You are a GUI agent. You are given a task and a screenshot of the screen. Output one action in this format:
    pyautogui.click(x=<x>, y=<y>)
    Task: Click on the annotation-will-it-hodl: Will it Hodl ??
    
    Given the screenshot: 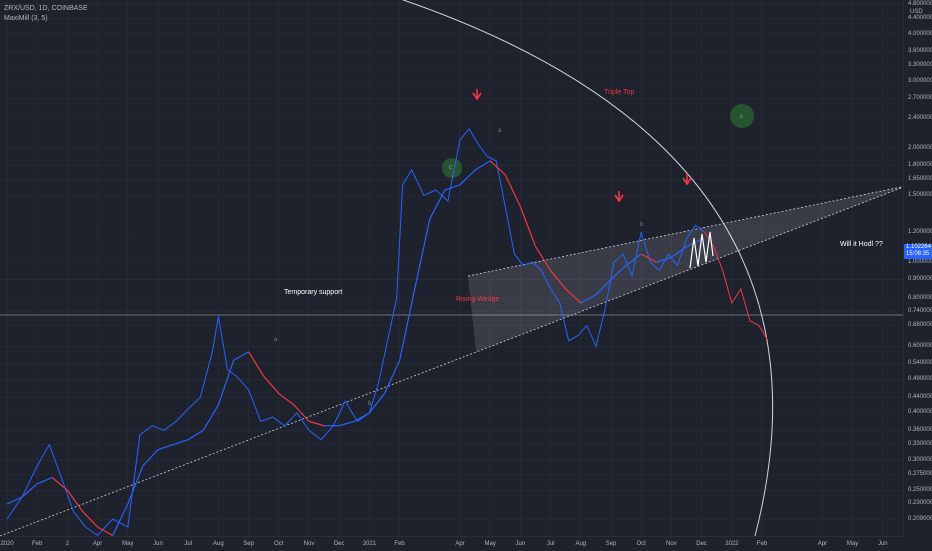 What is the action you would take?
    pyautogui.click(x=861, y=244)
    